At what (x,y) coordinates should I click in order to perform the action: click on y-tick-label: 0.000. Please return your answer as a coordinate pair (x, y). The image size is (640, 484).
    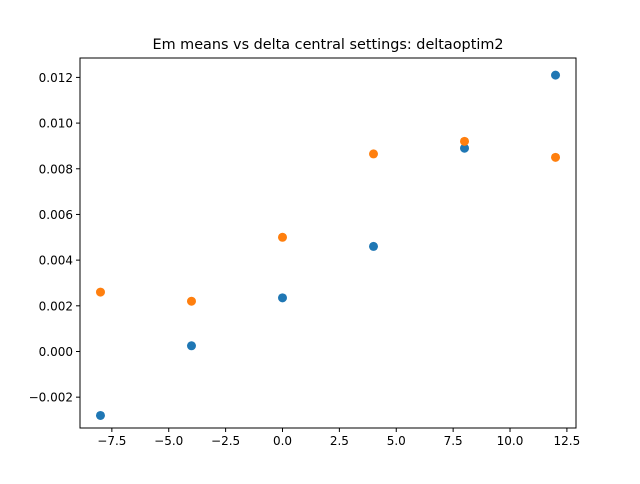
    Looking at the image, I should click on (56, 352).